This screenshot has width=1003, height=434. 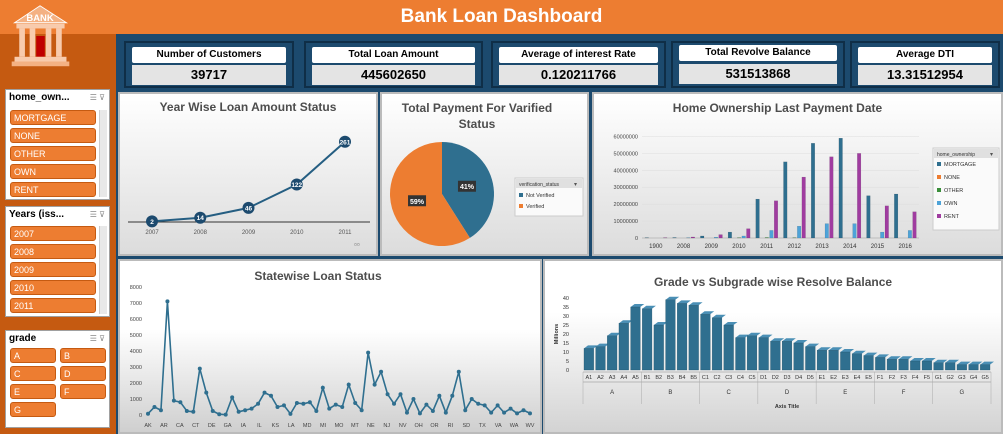 What do you see at coordinates (925, 64) in the screenshot?
I see `kpi-card-dti: Average DTI 13.31512954` at bounding box center [925, 64].